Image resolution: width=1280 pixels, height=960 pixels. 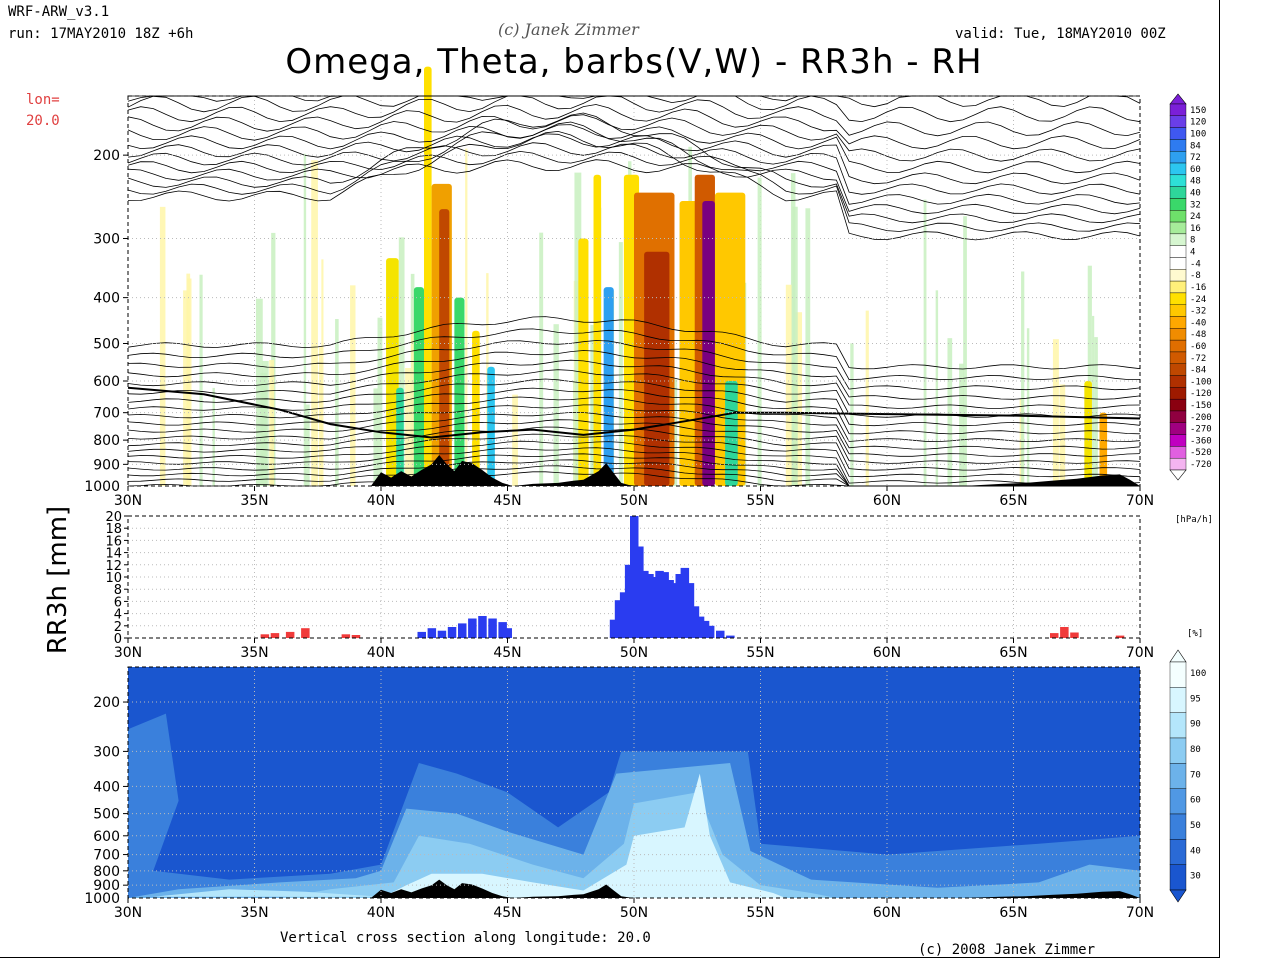 What do you see at coordinates (106, 752) in the screenshot?
I see `rh-p-axis-tick-label: 300` at bounding box center [106, 752].